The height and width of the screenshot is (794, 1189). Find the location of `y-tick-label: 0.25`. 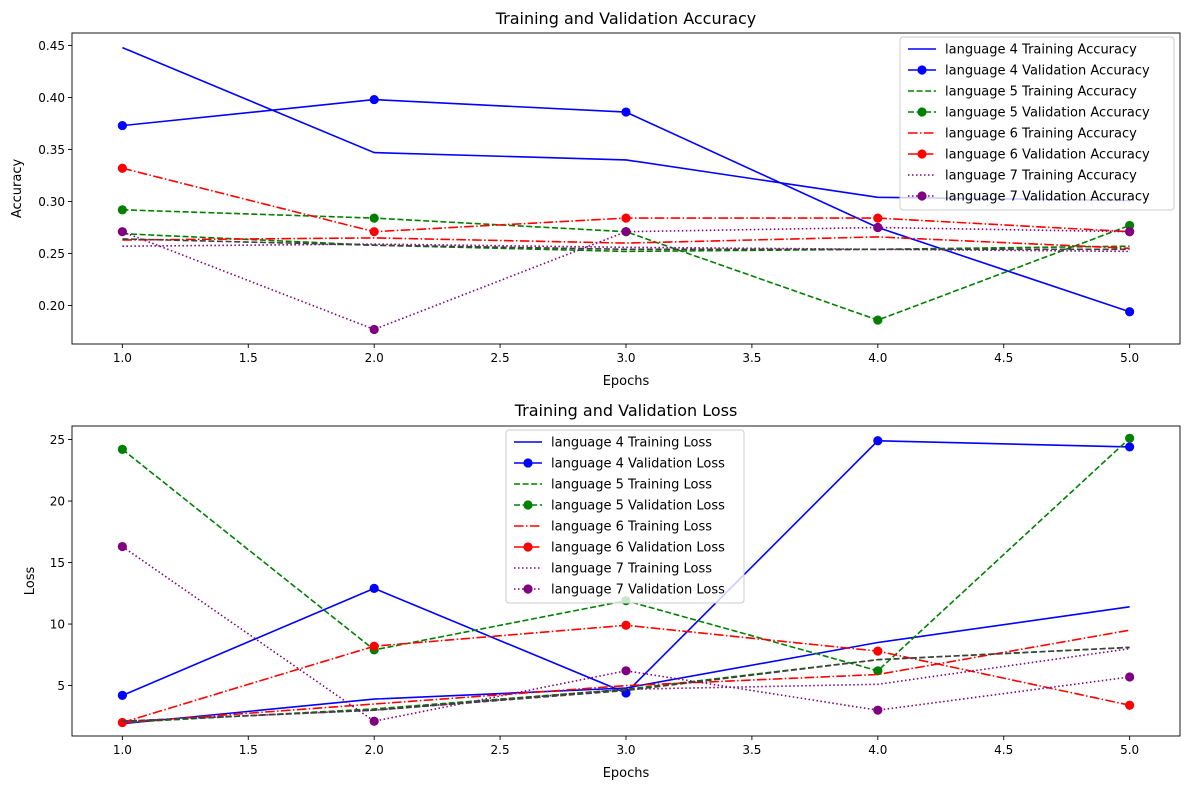

y-tick-label: 0.25 is located at coordinates (51, 254).